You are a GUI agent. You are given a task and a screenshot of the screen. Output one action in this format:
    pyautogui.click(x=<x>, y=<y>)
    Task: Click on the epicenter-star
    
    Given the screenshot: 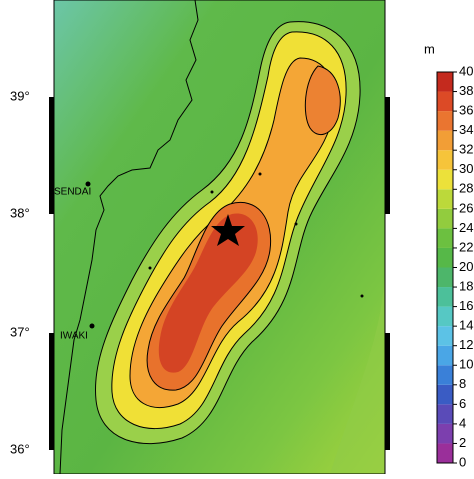 What is the action you would take?
    pyautogui.click(x=228, y=230)
    